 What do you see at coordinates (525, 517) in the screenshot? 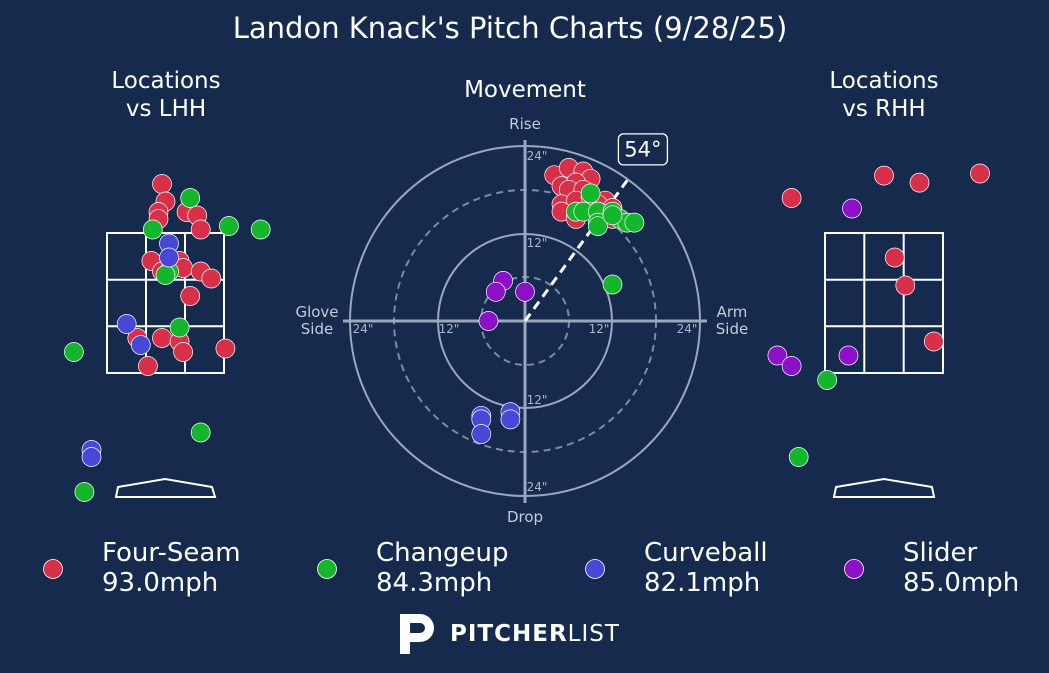
I see `axis-label-drop: Drop` at bounding box center [525, 517].